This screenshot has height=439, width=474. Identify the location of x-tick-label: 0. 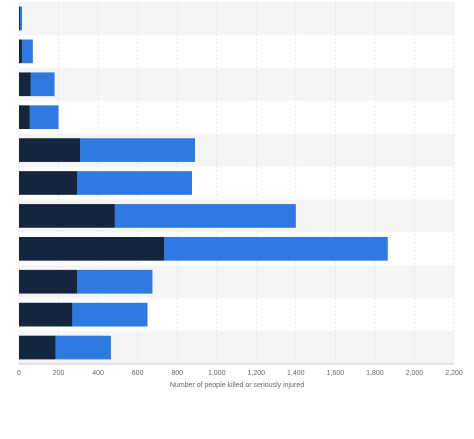
(19, 373).